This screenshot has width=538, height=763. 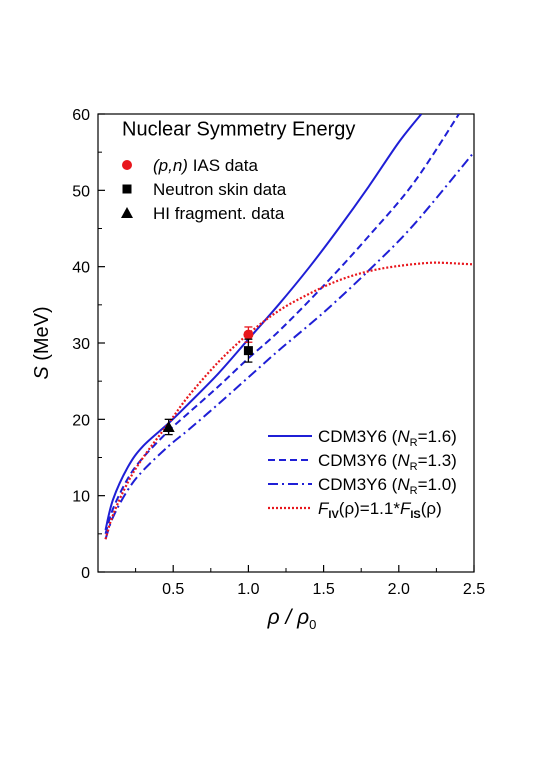 I want to click on legend-label: CDM3Y6 (NR=1.6), so click(x=387, y=438).